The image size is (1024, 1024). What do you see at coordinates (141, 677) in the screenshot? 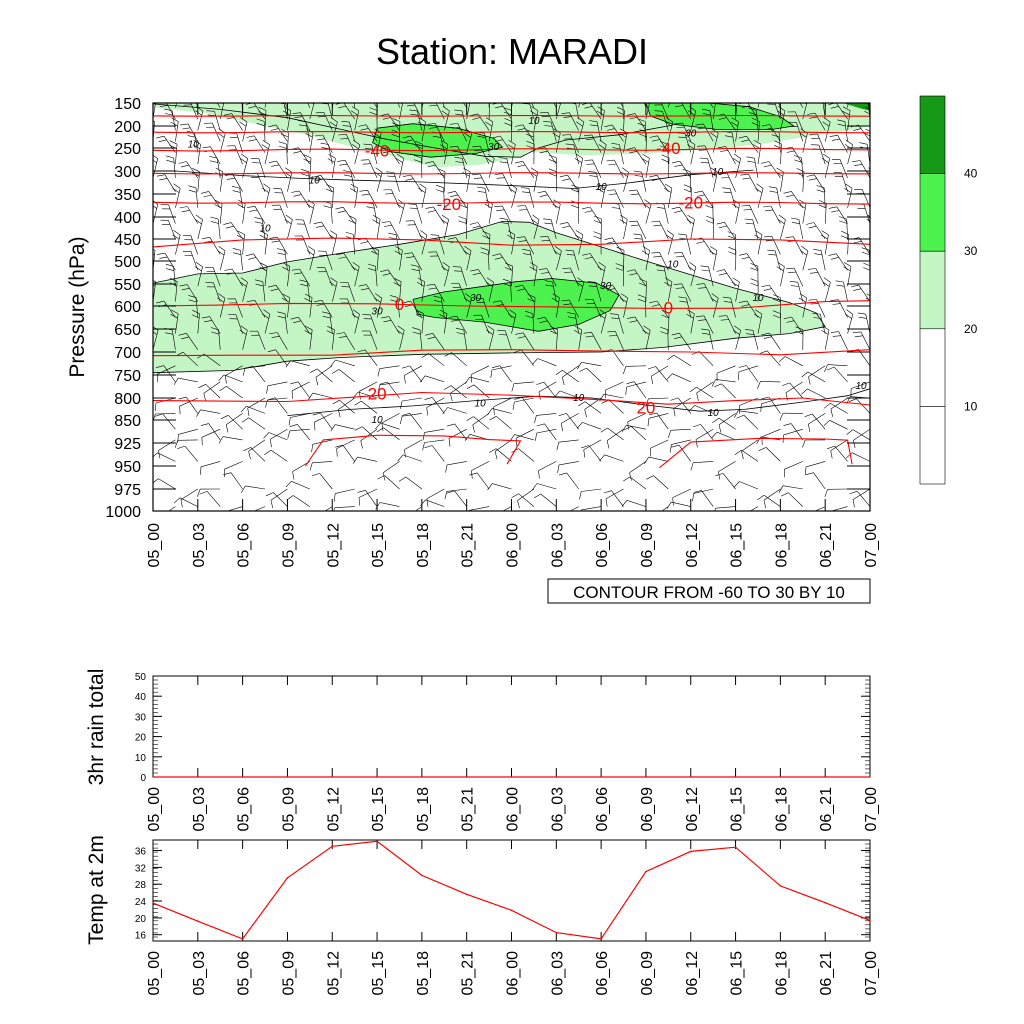
I see `y-tick-label: 50` at bounding box center [141, 677].